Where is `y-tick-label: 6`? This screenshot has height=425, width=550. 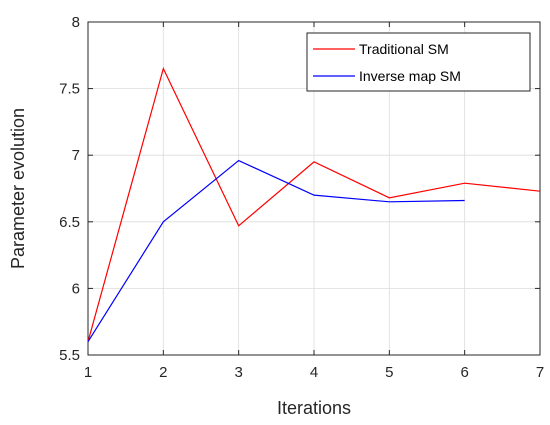 y-tick-label: 6 is located at coordinates (76, 288).